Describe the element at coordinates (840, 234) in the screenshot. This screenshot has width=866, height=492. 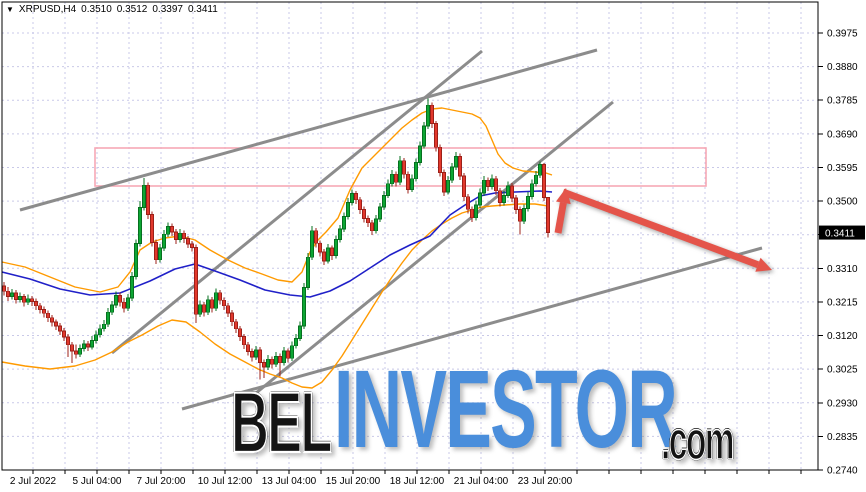
I see `current-price-value: 0.3411` at that location.